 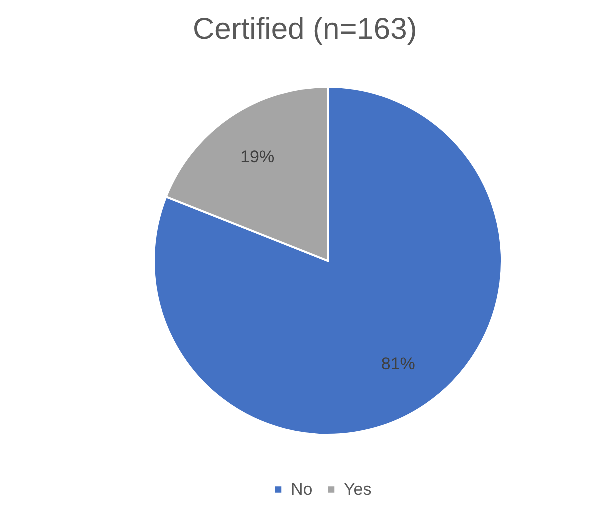 What do you see at coordinates (358, 489) in the screenshot?
I see `legend-label: Yes` at bounding box center [358, 489].